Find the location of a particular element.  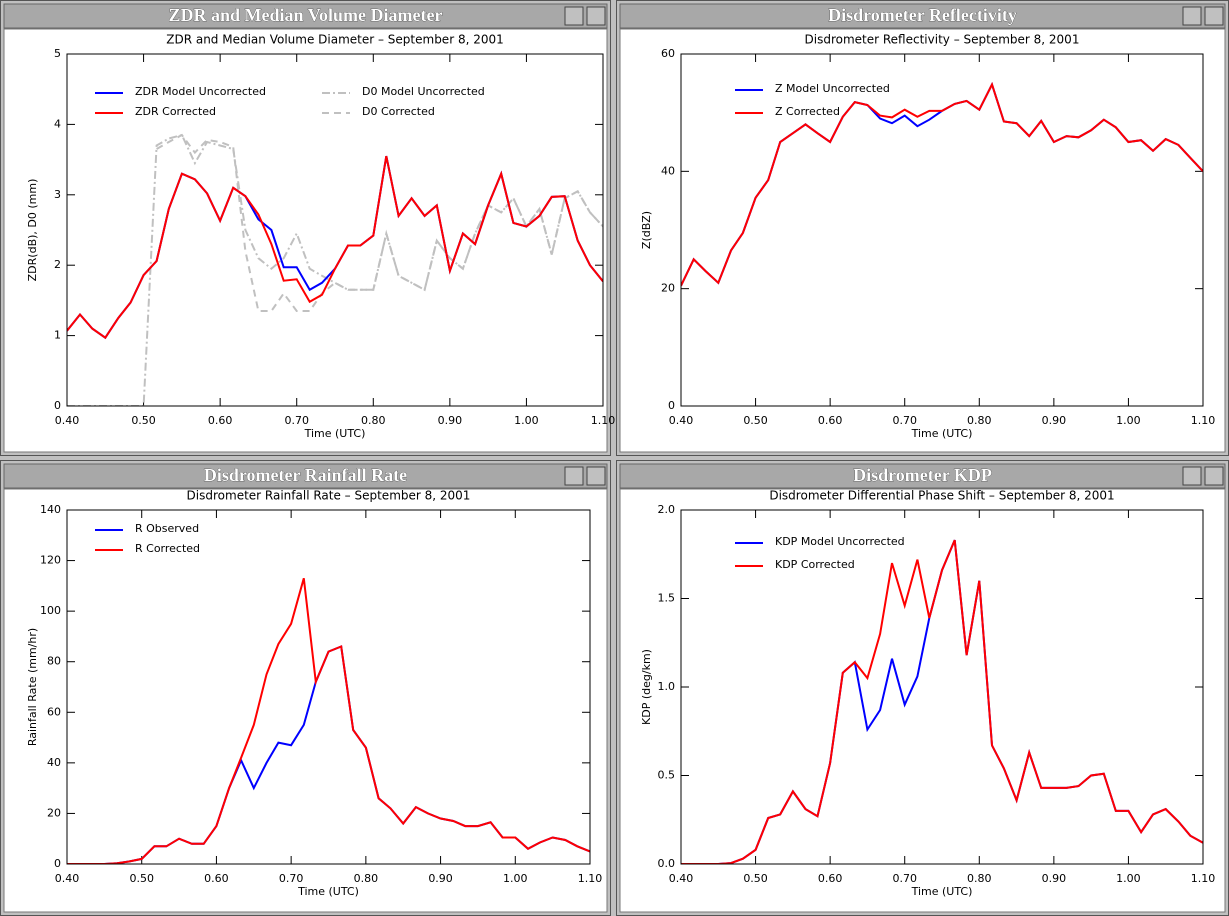

y-axis-label: Rainfall Rate (mm/hr) is located at coordinates (32, 687).